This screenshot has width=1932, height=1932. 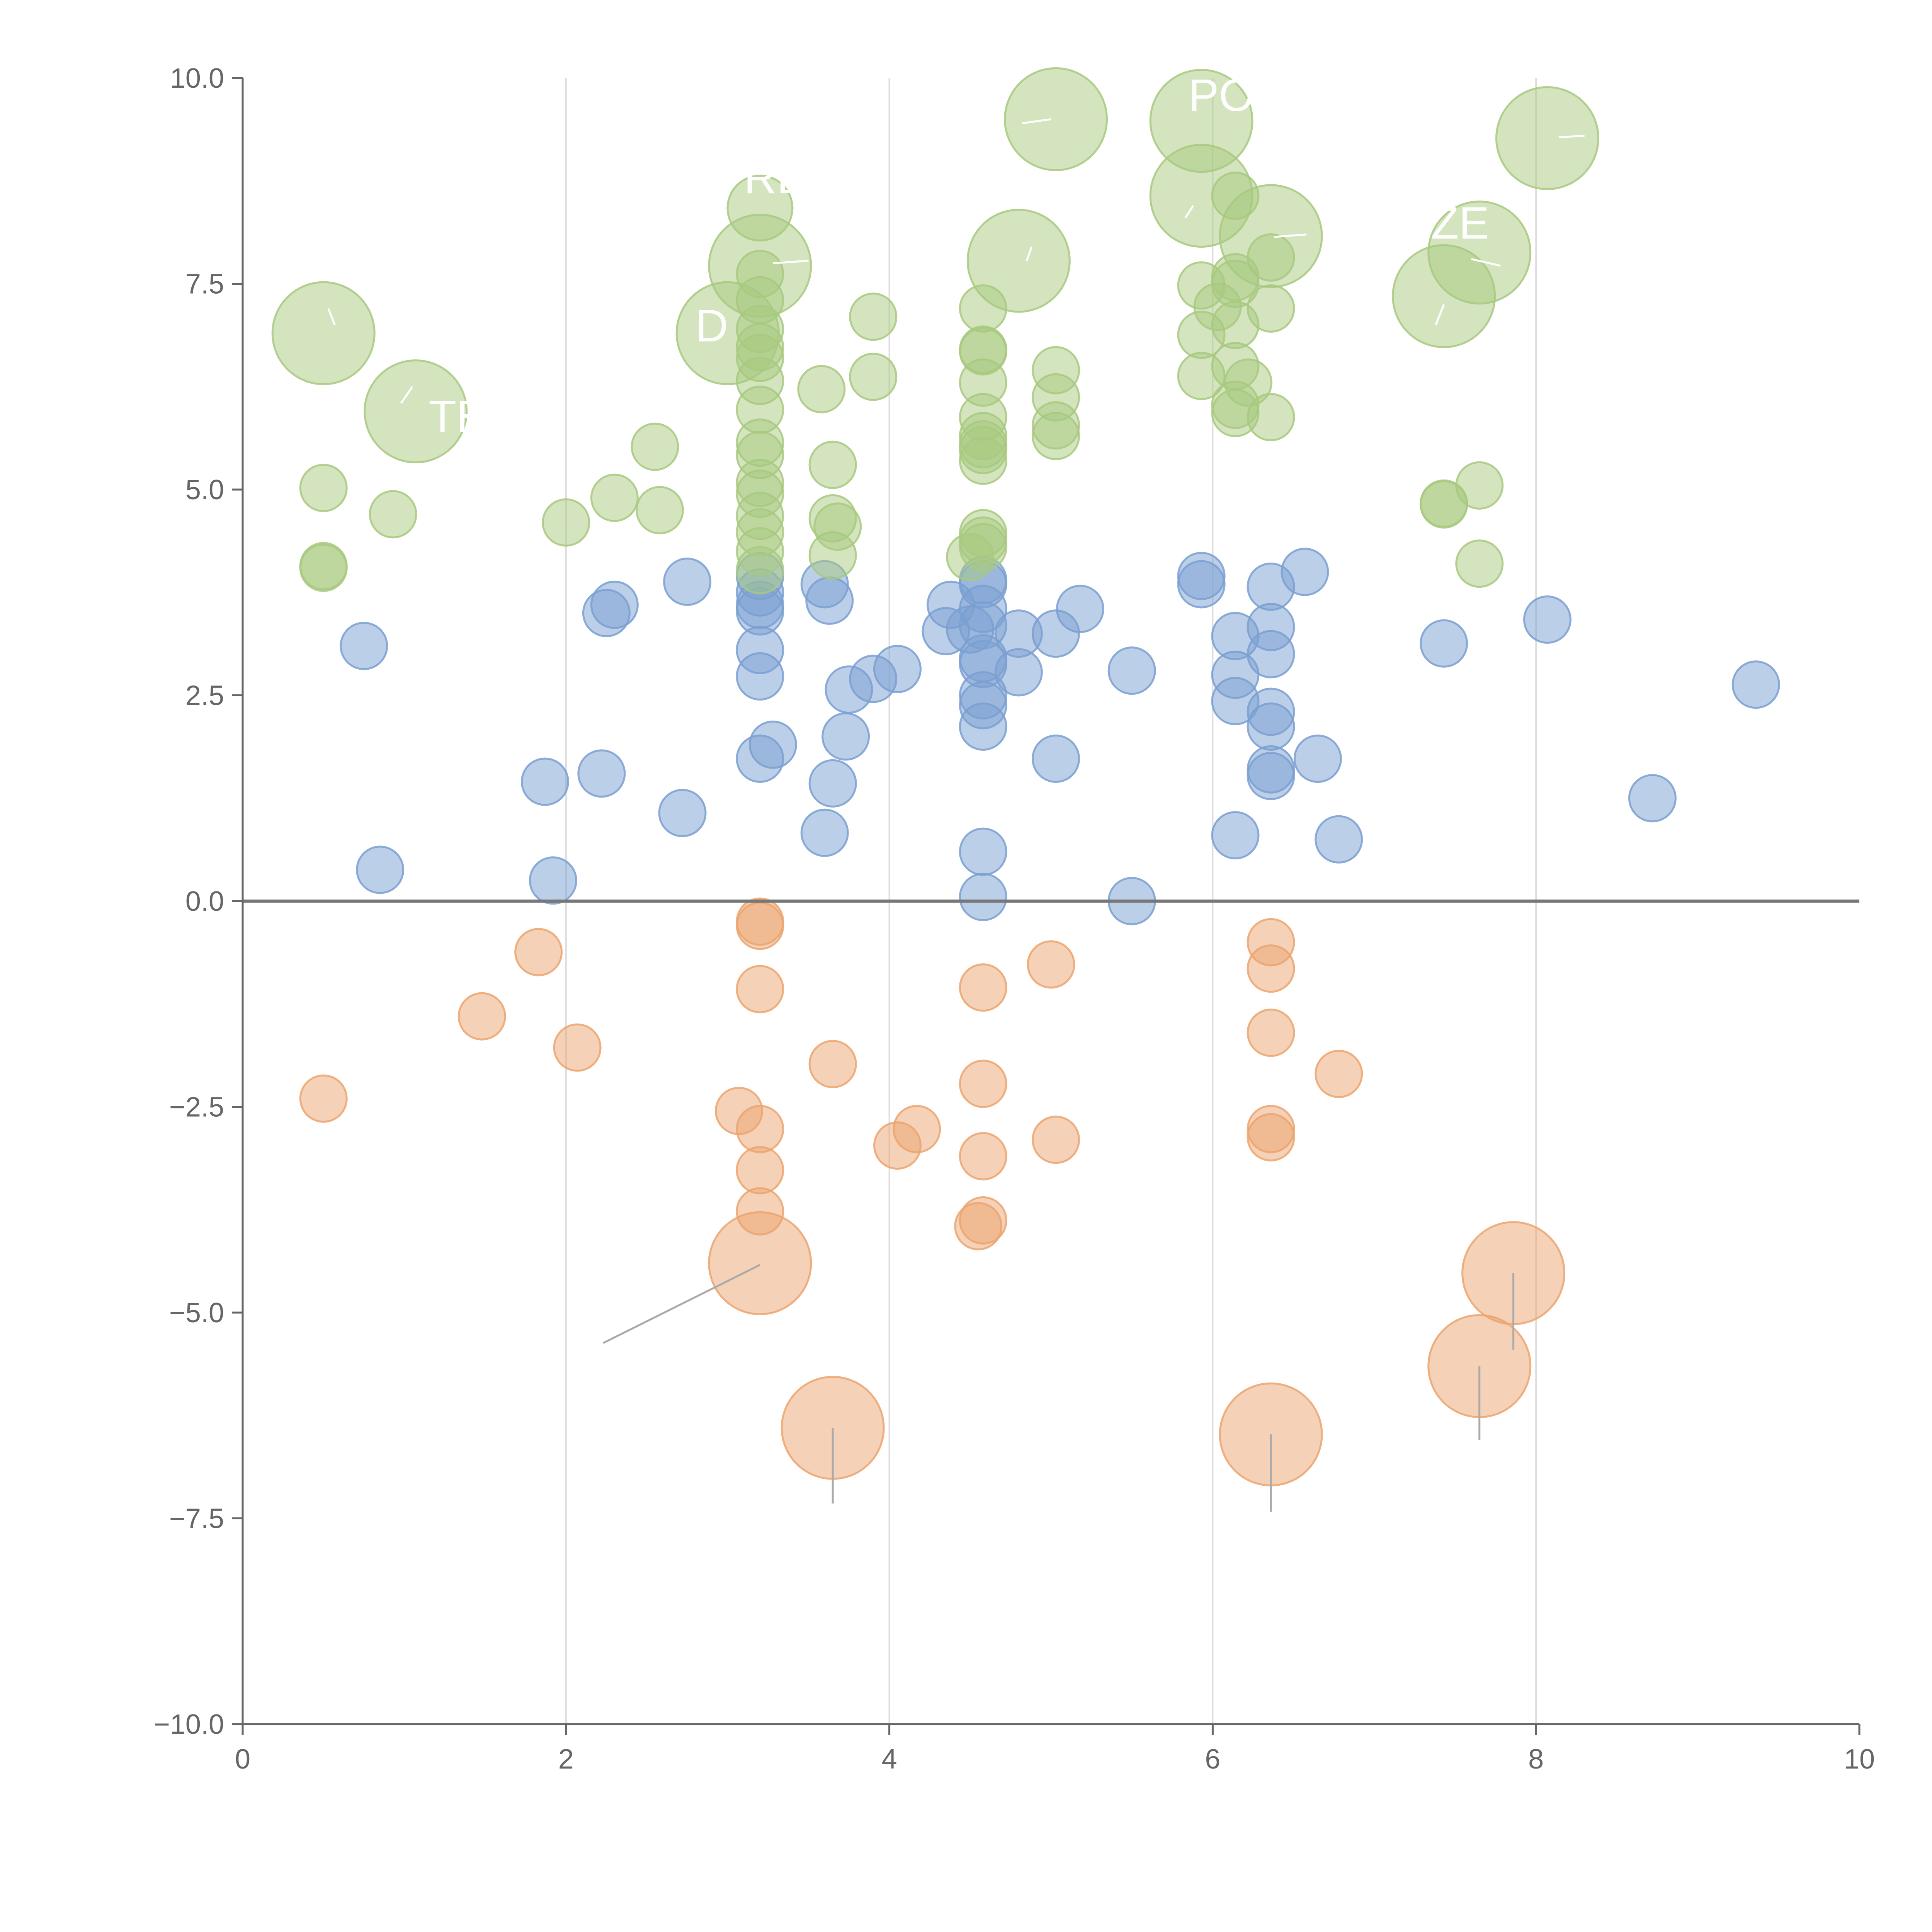 What do you see at coordinates (197, 1518) in the screenshot?
I see `y-tick-label: −7.5` at bounding box center [197, 1518].